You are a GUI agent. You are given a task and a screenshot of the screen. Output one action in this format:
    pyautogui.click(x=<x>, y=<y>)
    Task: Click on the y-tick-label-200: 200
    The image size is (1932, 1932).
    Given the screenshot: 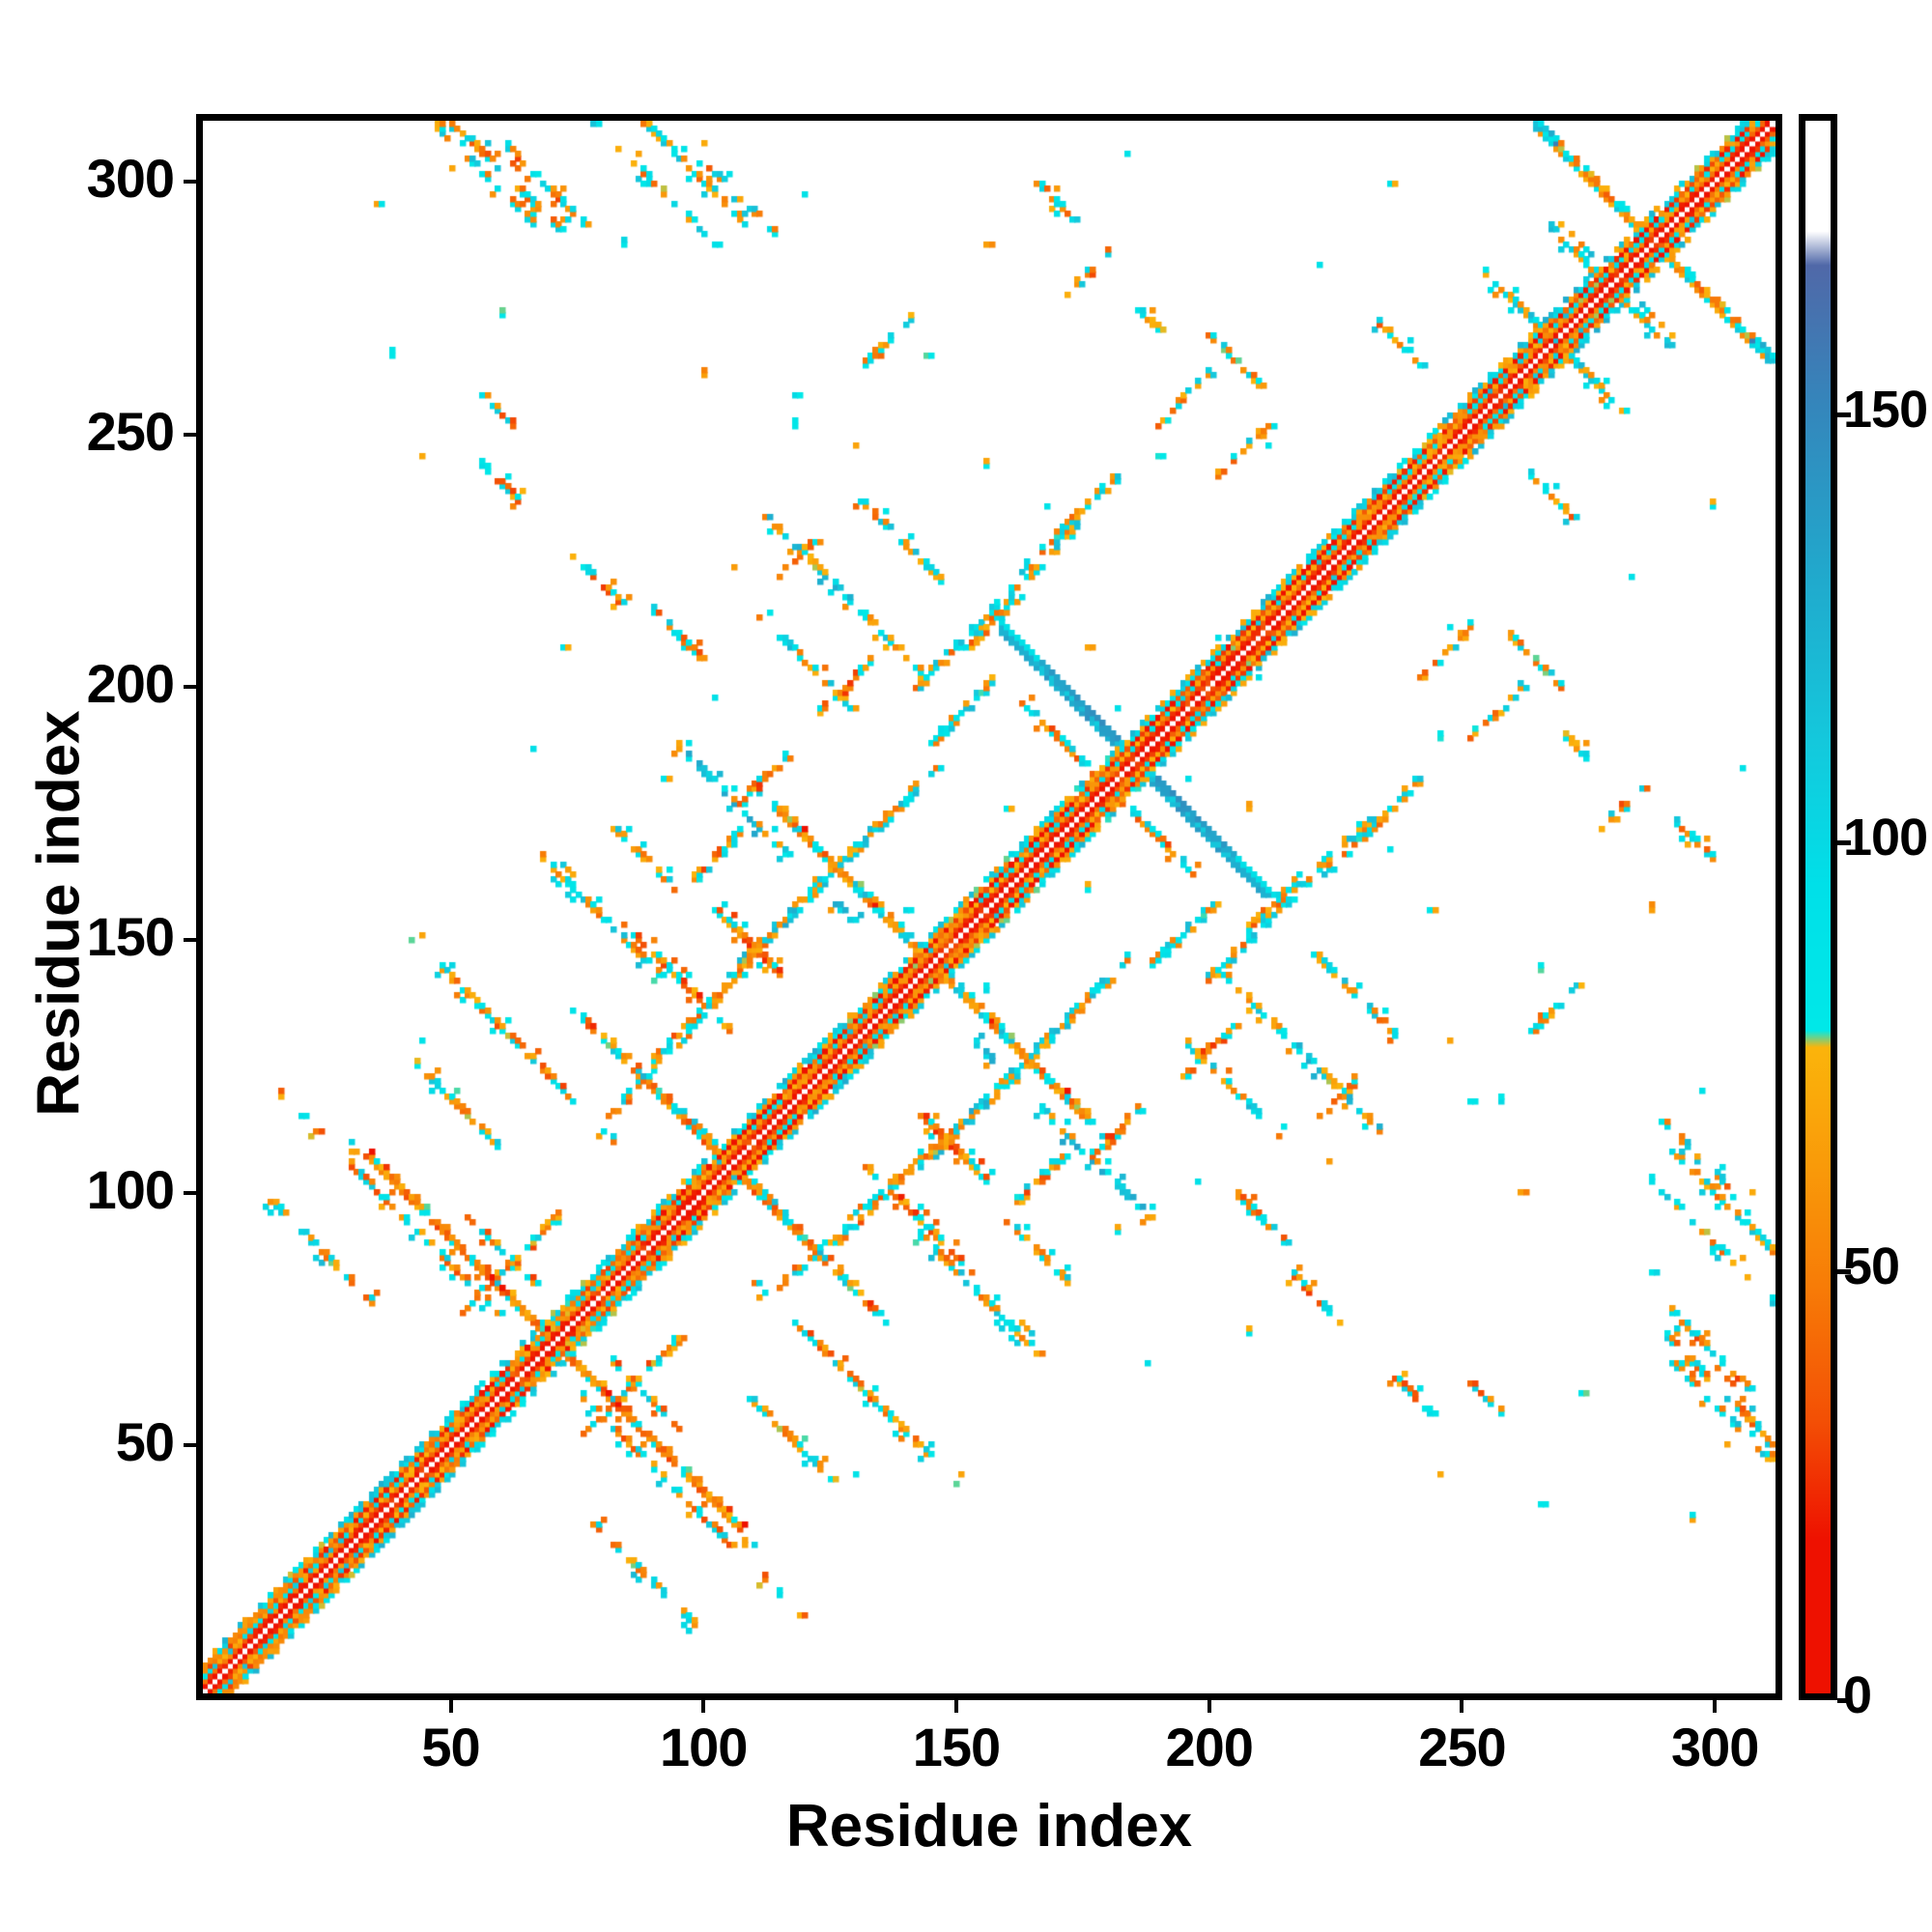 What is the action you would take?
    pyautogui.click(x=130, y=684)
    